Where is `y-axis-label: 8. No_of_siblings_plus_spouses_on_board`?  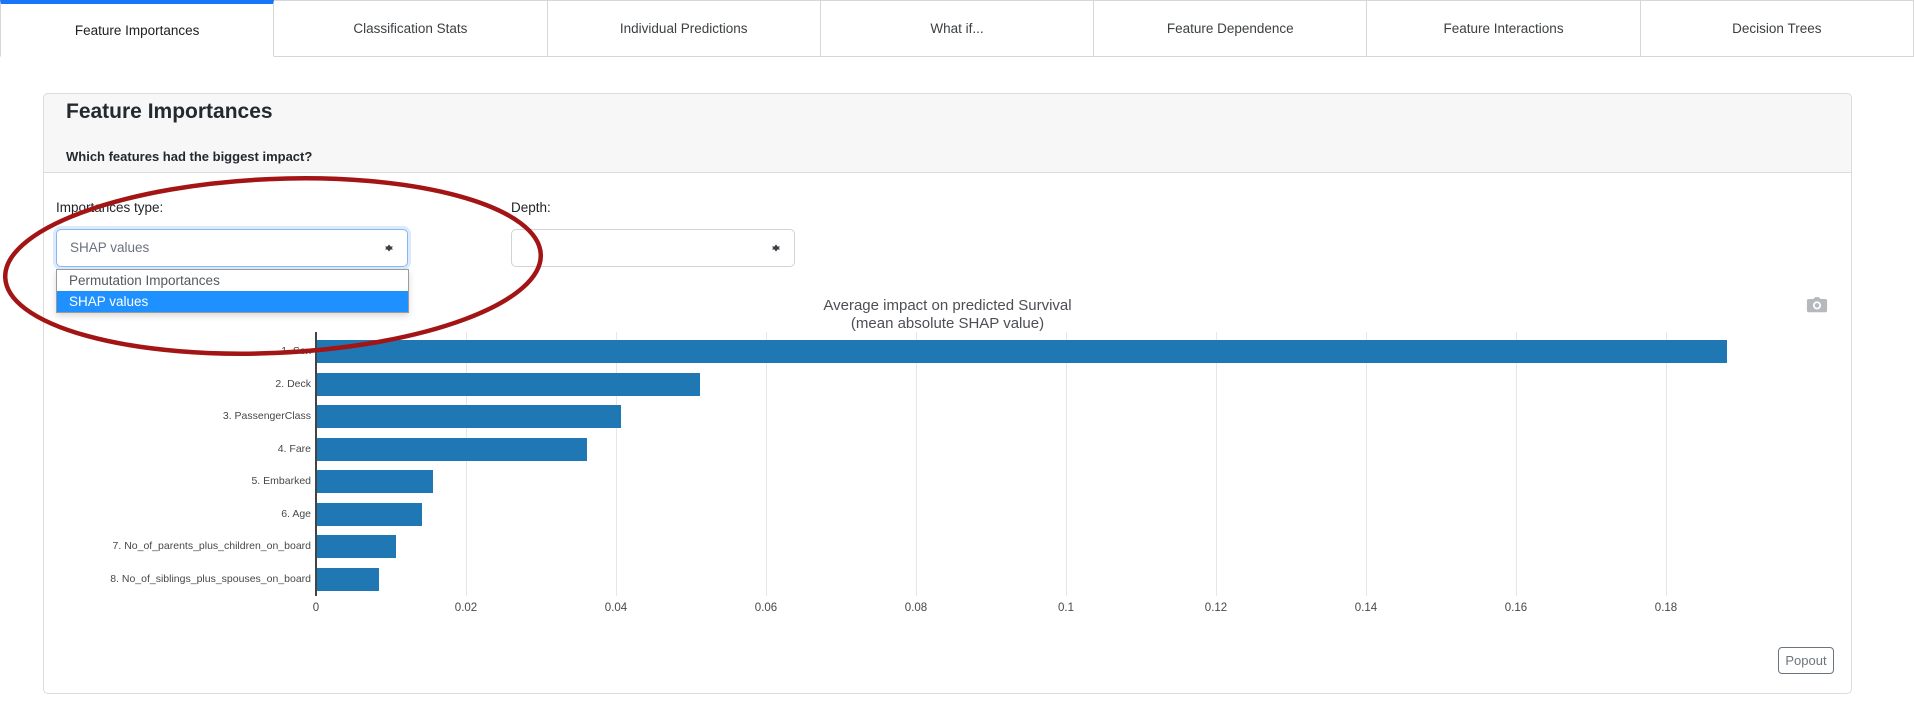 y-axis-label: 8. No_of_siblings_plus_spouses_on_board is located at coordinates (210, 578).